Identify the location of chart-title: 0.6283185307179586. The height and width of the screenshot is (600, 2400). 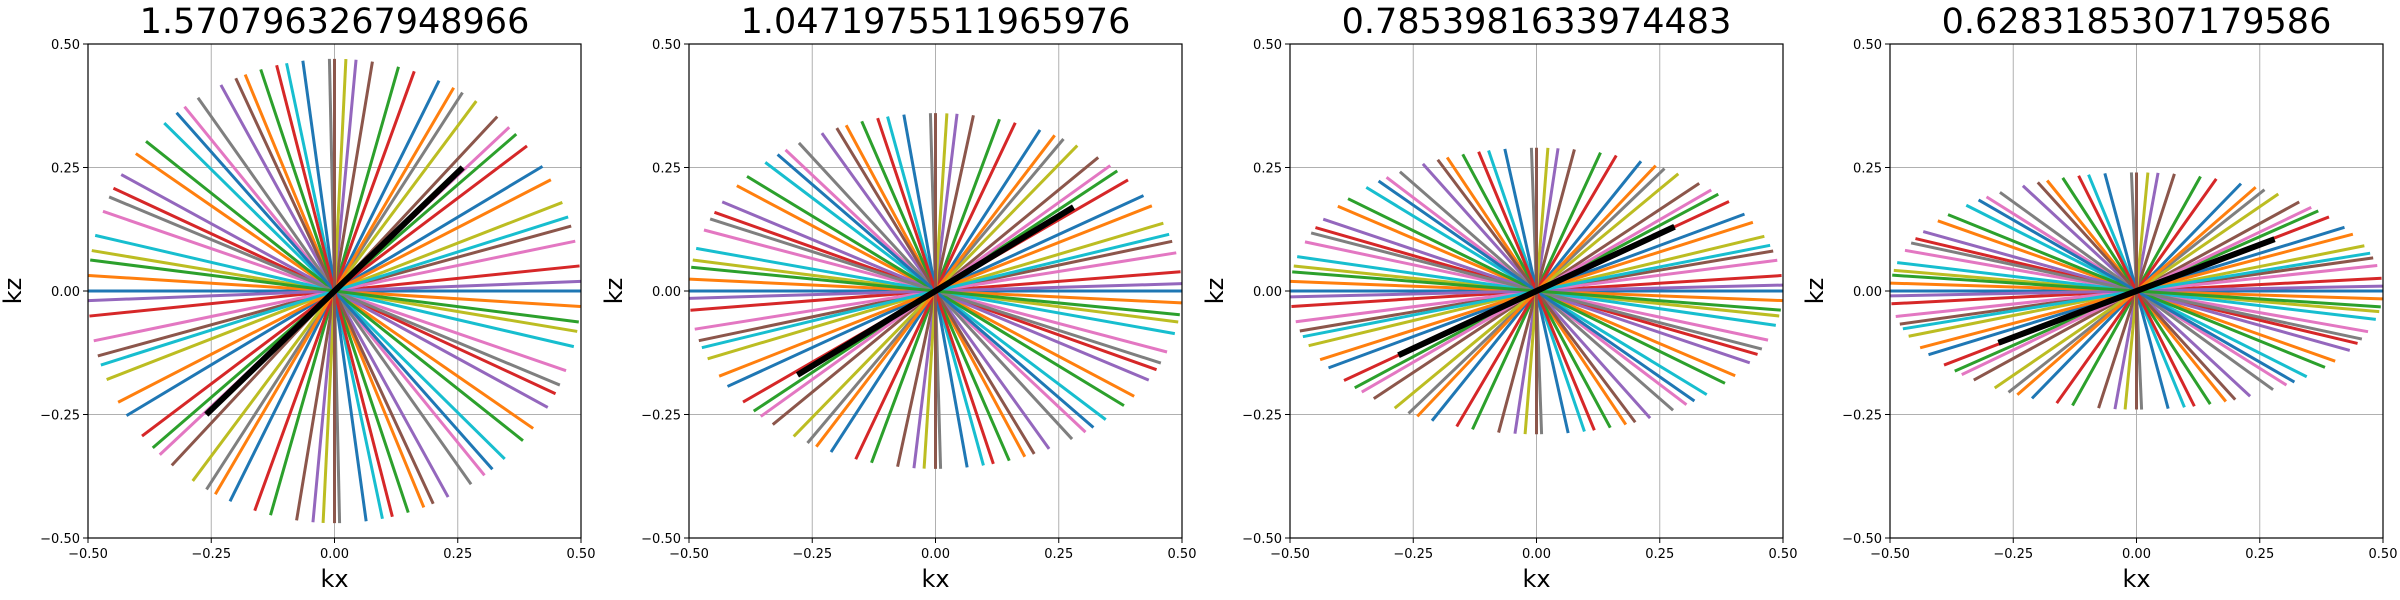
(2137, 22).